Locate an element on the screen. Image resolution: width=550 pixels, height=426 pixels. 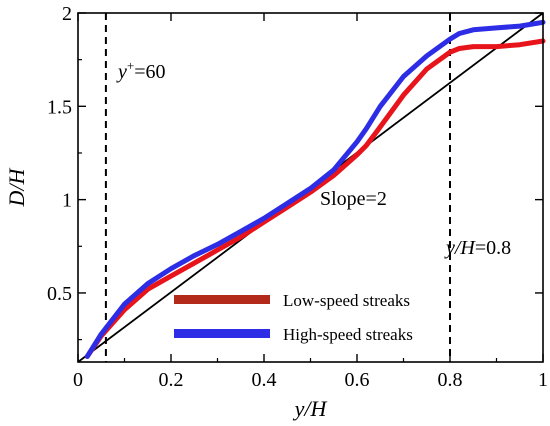
legend-swatch-high-speed is located at coordinates (222, 333).